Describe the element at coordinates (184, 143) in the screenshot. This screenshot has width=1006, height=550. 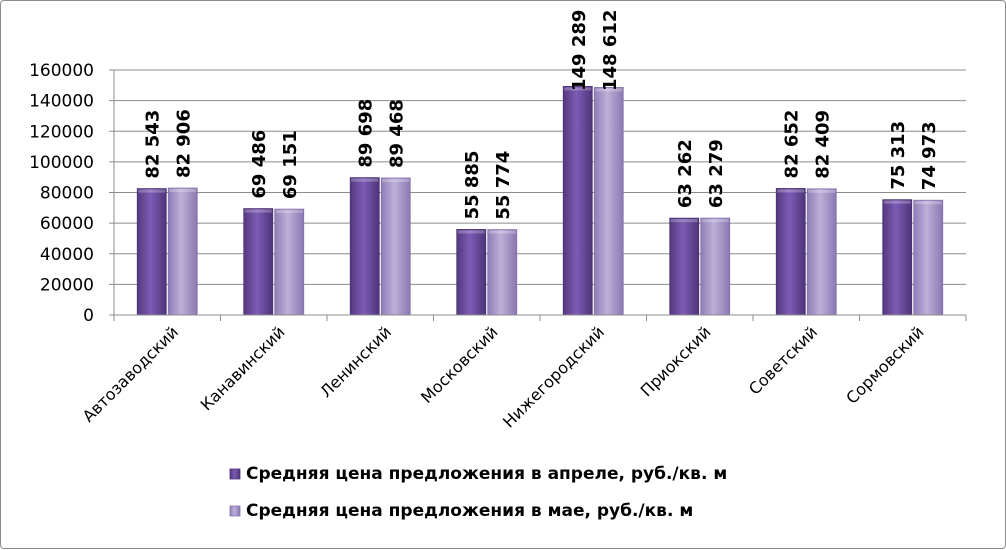
I see `data-label: 82 906` at that location.